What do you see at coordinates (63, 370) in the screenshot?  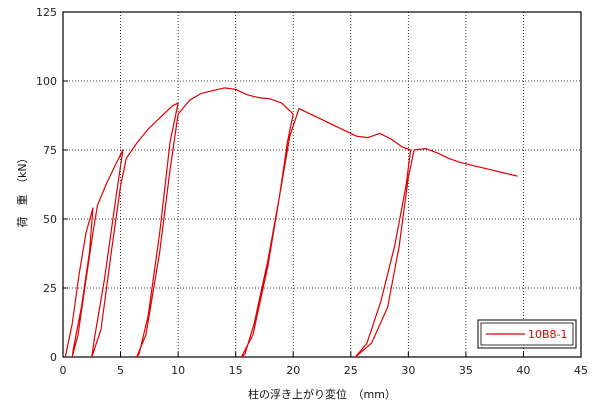 I see `x-tick-label: 0` at bounding box center [63, 370].